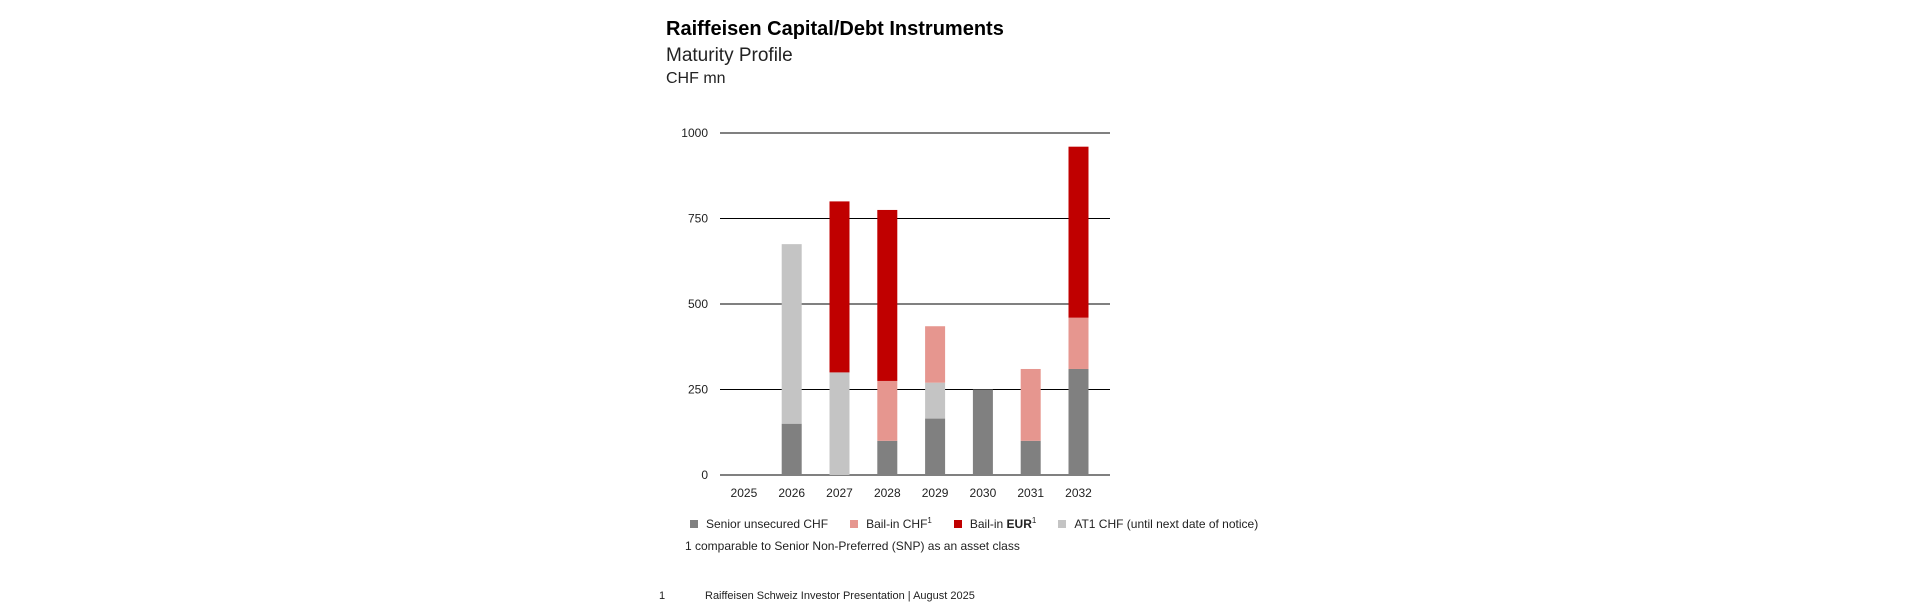  Describe the element at coordinates (839, 493) in the screenshot. I see `x-tick-label-2027: 2027` at that location.